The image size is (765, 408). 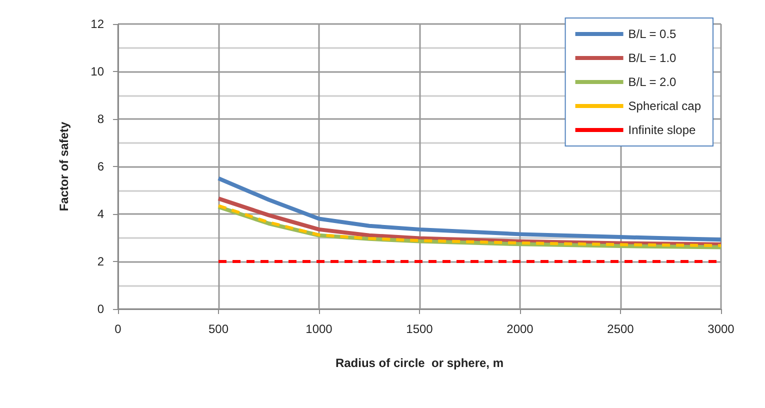 What do you see at coordinates (652, 82) in the screenshot?
I see `legend-label: B/L = 2.0` at bounding box center [652, 82].